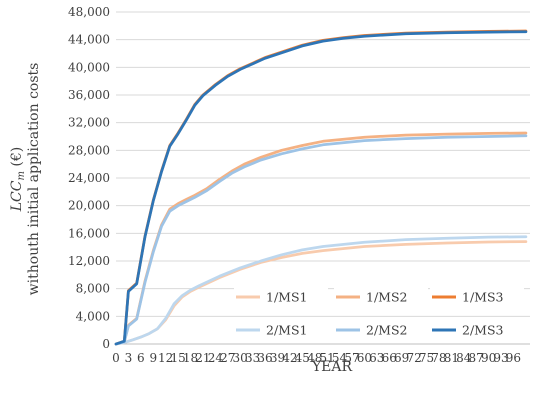 Image resolution: width=550 pixels, height=412 pixels. What do you see at coordinates (89, 67) in the screenshot?
I see `y-tick-label: 40,000` at bounding box center [89, 67].